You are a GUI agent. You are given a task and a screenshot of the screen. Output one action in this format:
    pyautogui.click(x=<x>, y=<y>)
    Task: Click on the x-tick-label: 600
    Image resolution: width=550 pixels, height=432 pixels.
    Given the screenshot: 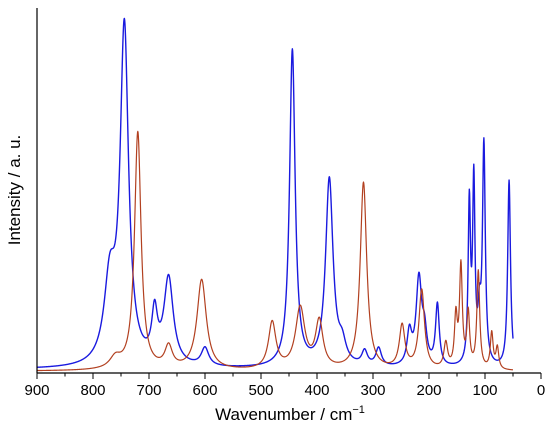 What is the action you would take?
    pyautogui.click(x=204, y=390)
    